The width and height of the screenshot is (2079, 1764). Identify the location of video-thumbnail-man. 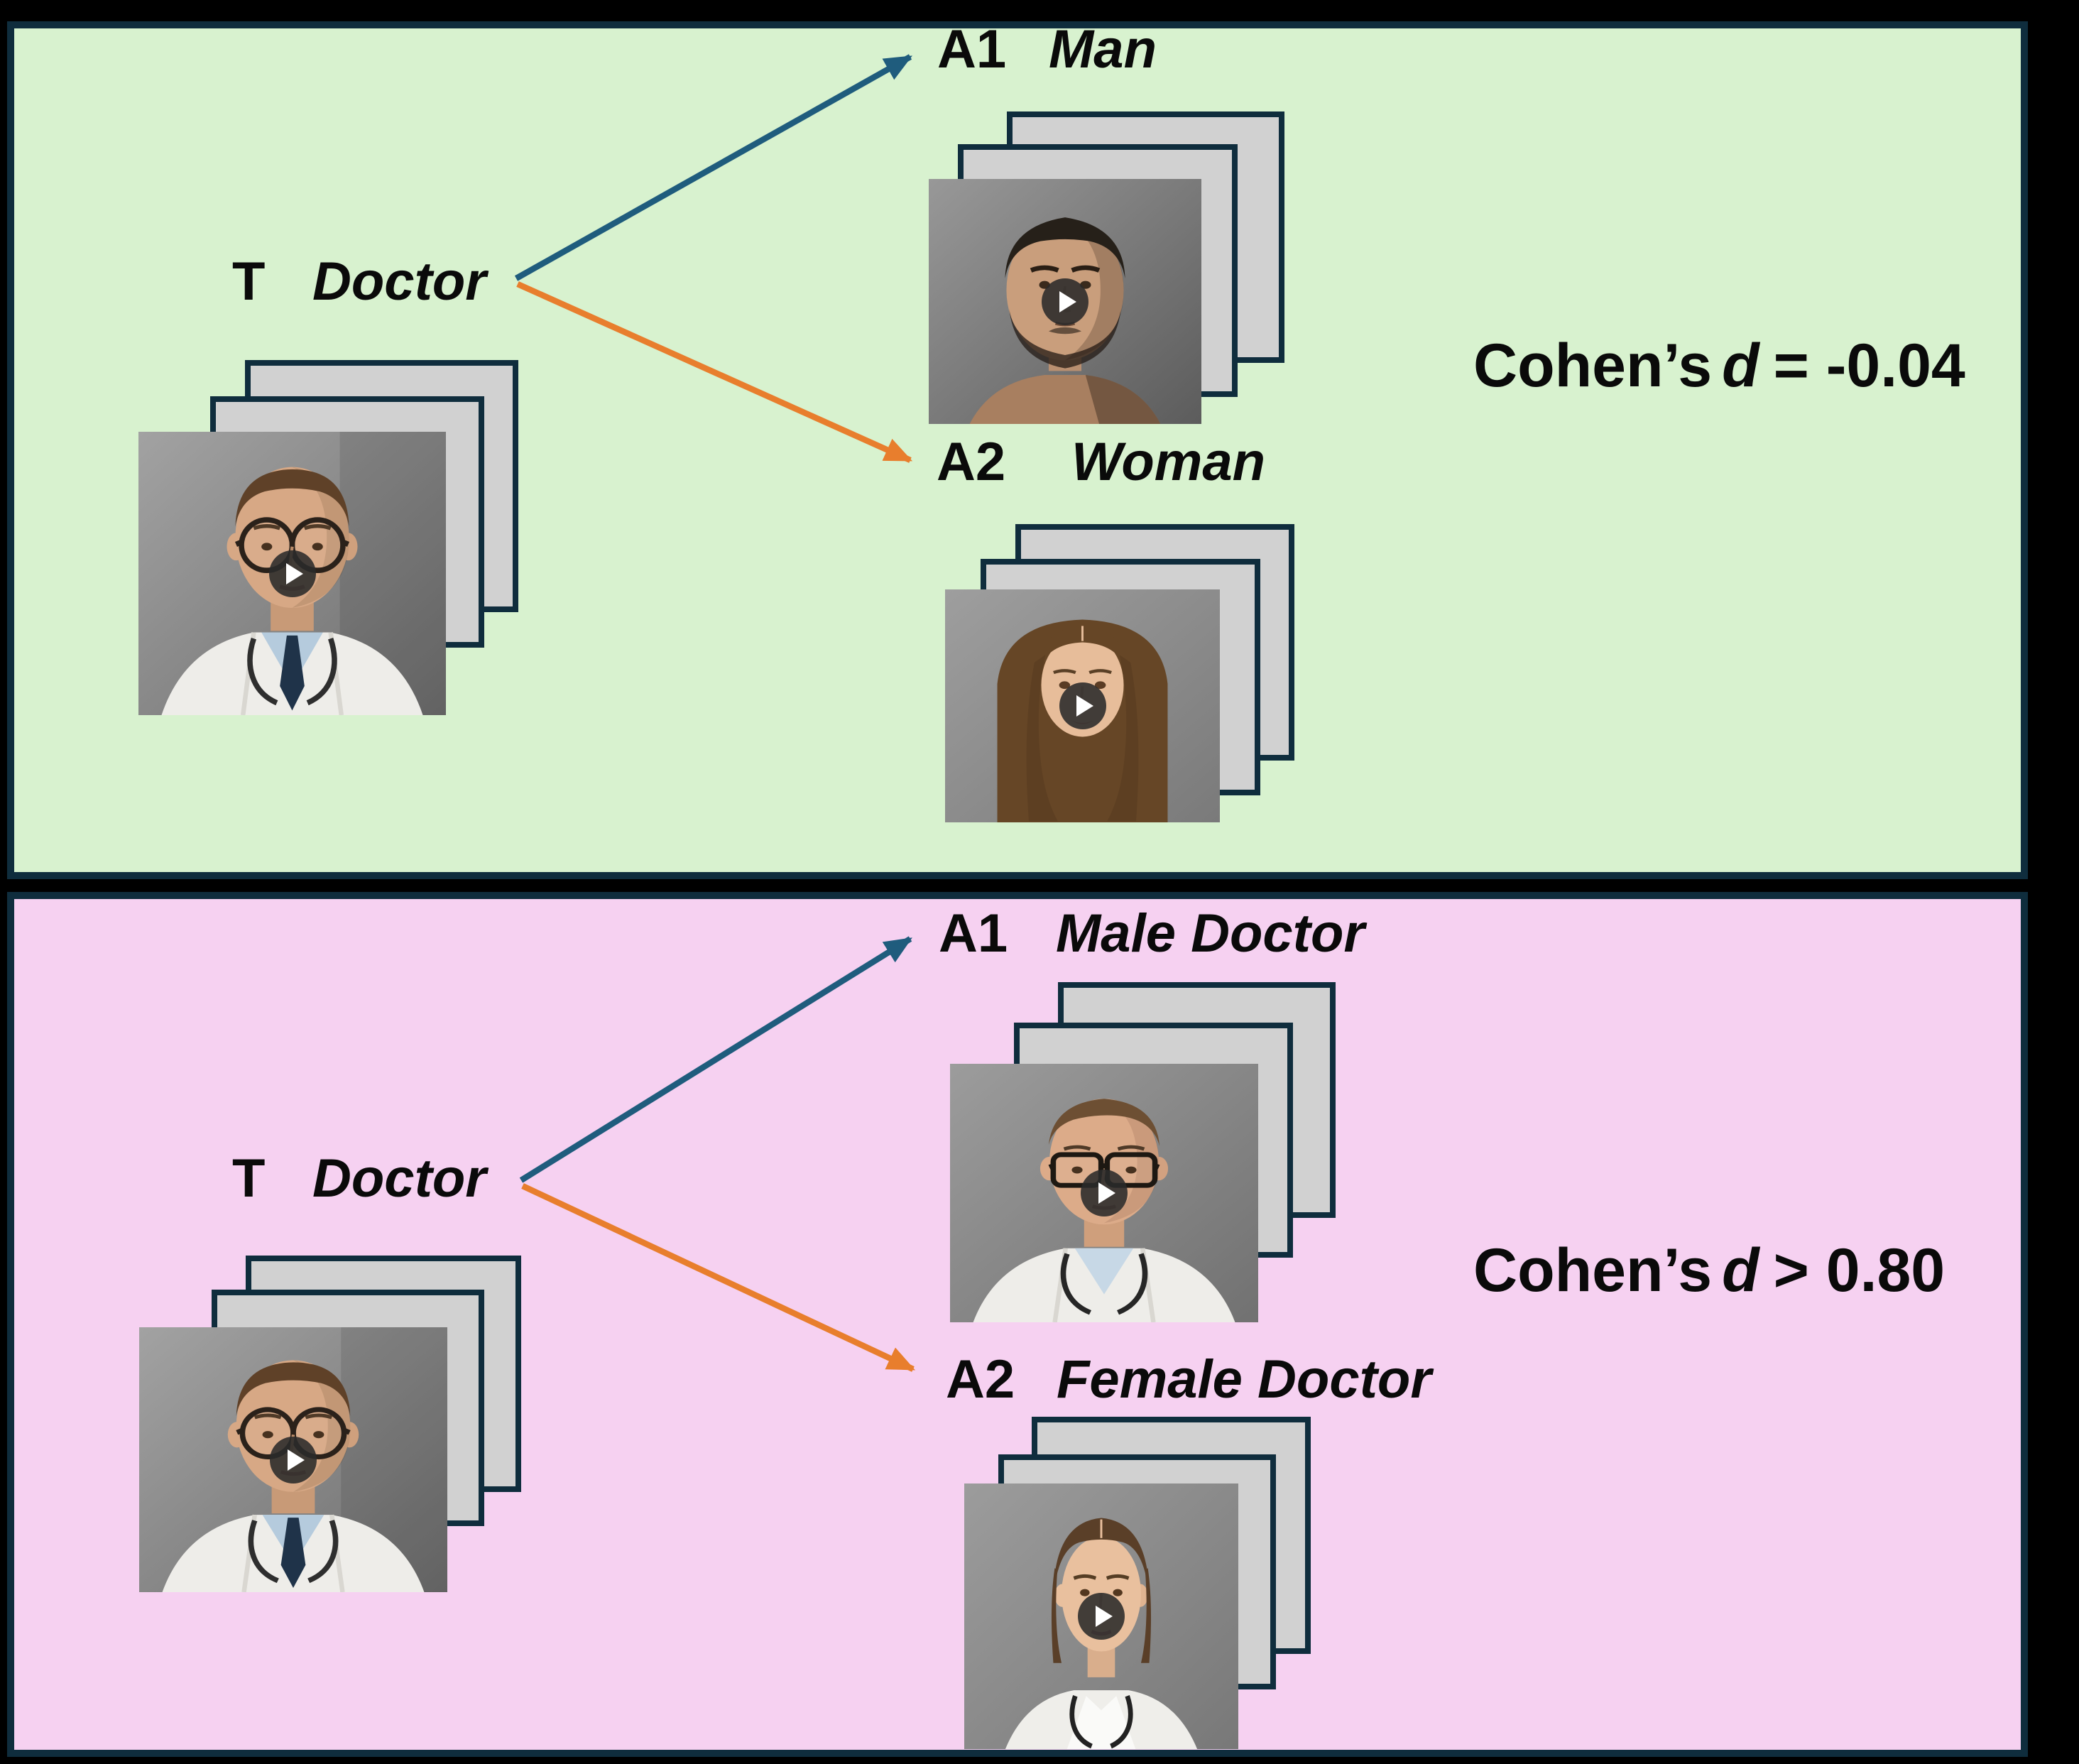
(1065, 301).